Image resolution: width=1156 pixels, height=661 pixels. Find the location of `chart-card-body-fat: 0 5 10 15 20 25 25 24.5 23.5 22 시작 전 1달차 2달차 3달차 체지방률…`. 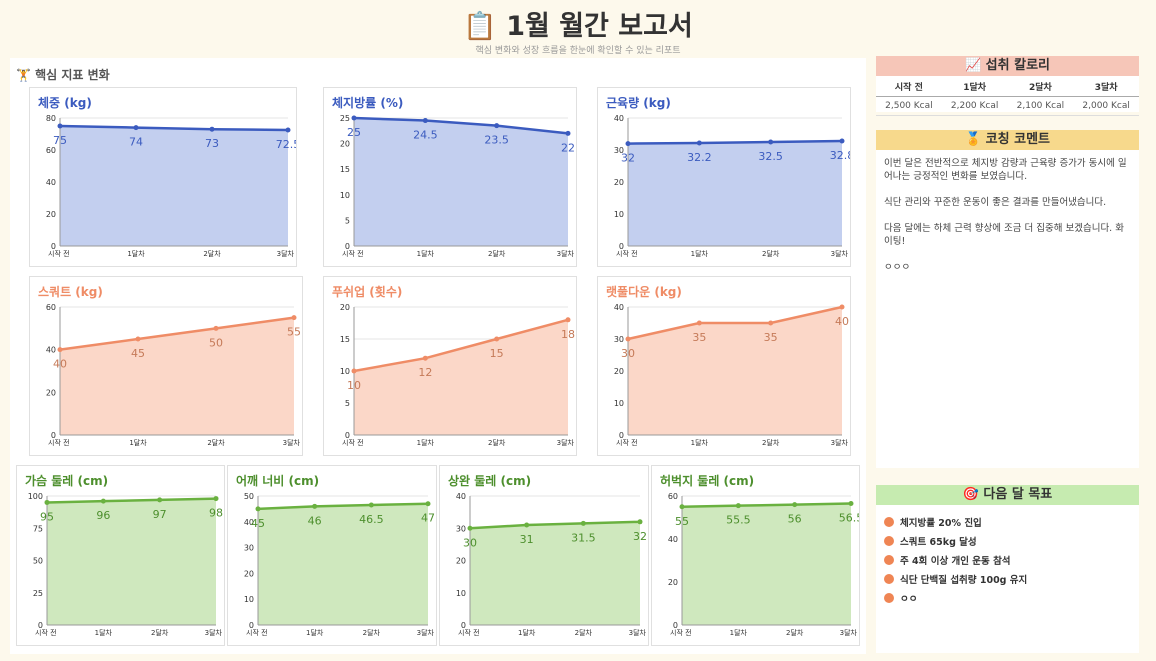

chart-card-body-fat: 0 5 10 15 20 25 25 24.5 23.5 22 시작 전 1달차 2달차 3달차 체지방률… is located at coordinates (450, 177).